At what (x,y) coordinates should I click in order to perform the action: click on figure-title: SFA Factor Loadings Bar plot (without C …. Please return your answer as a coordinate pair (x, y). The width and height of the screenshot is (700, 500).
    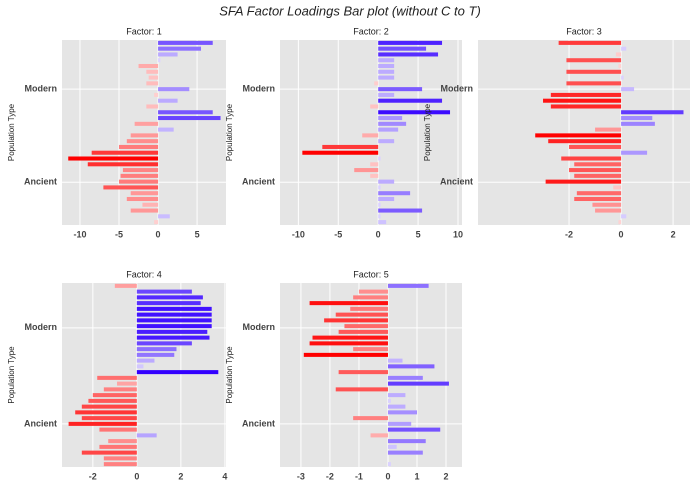
    Looking at the image, I should click on (350, 10).